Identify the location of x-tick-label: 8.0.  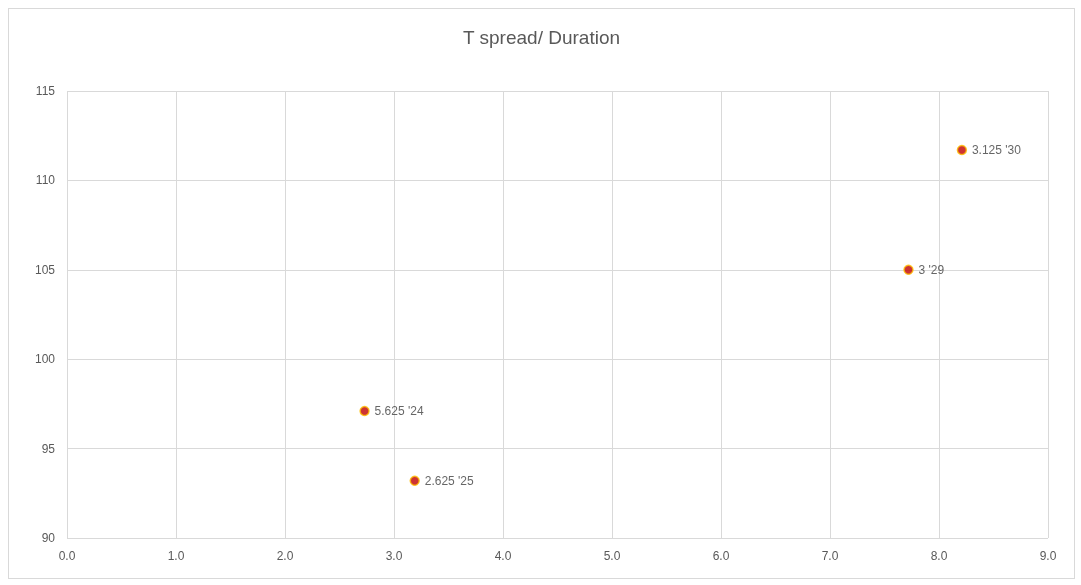
(939, 556).